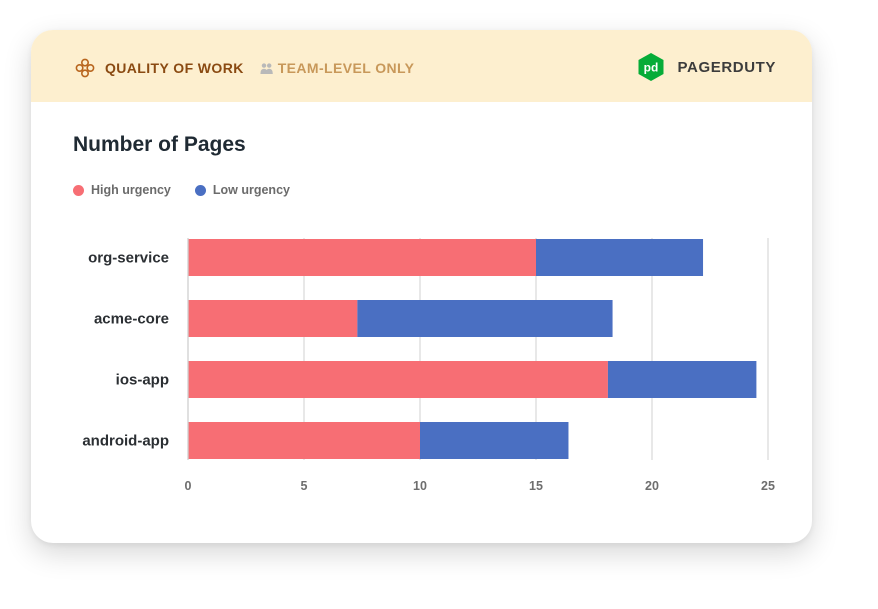  I want to click on category-label-org-service: org-service, so click(128, 258).